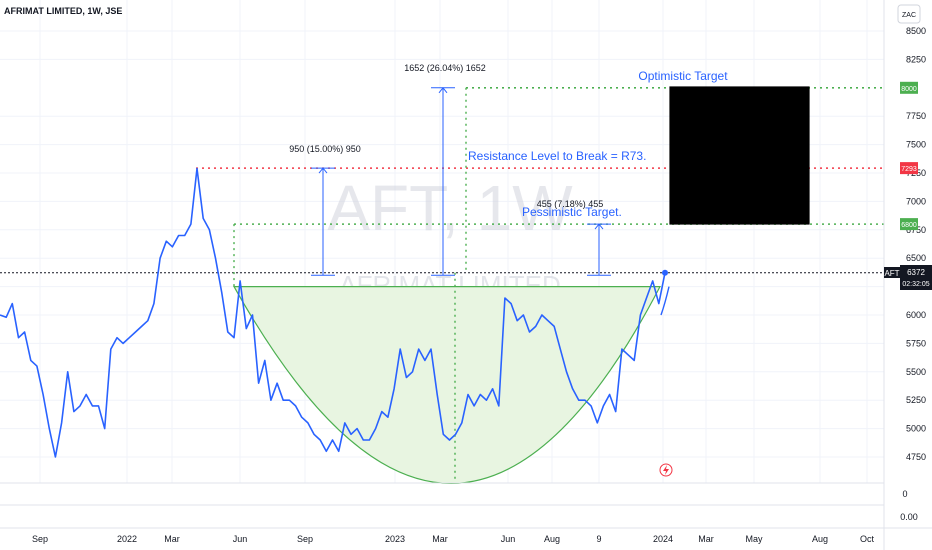  What do you see at coordinates (395, 539) in the screenshot?
I see `x-tick-label: 2023` at bounding box center [395, 539].